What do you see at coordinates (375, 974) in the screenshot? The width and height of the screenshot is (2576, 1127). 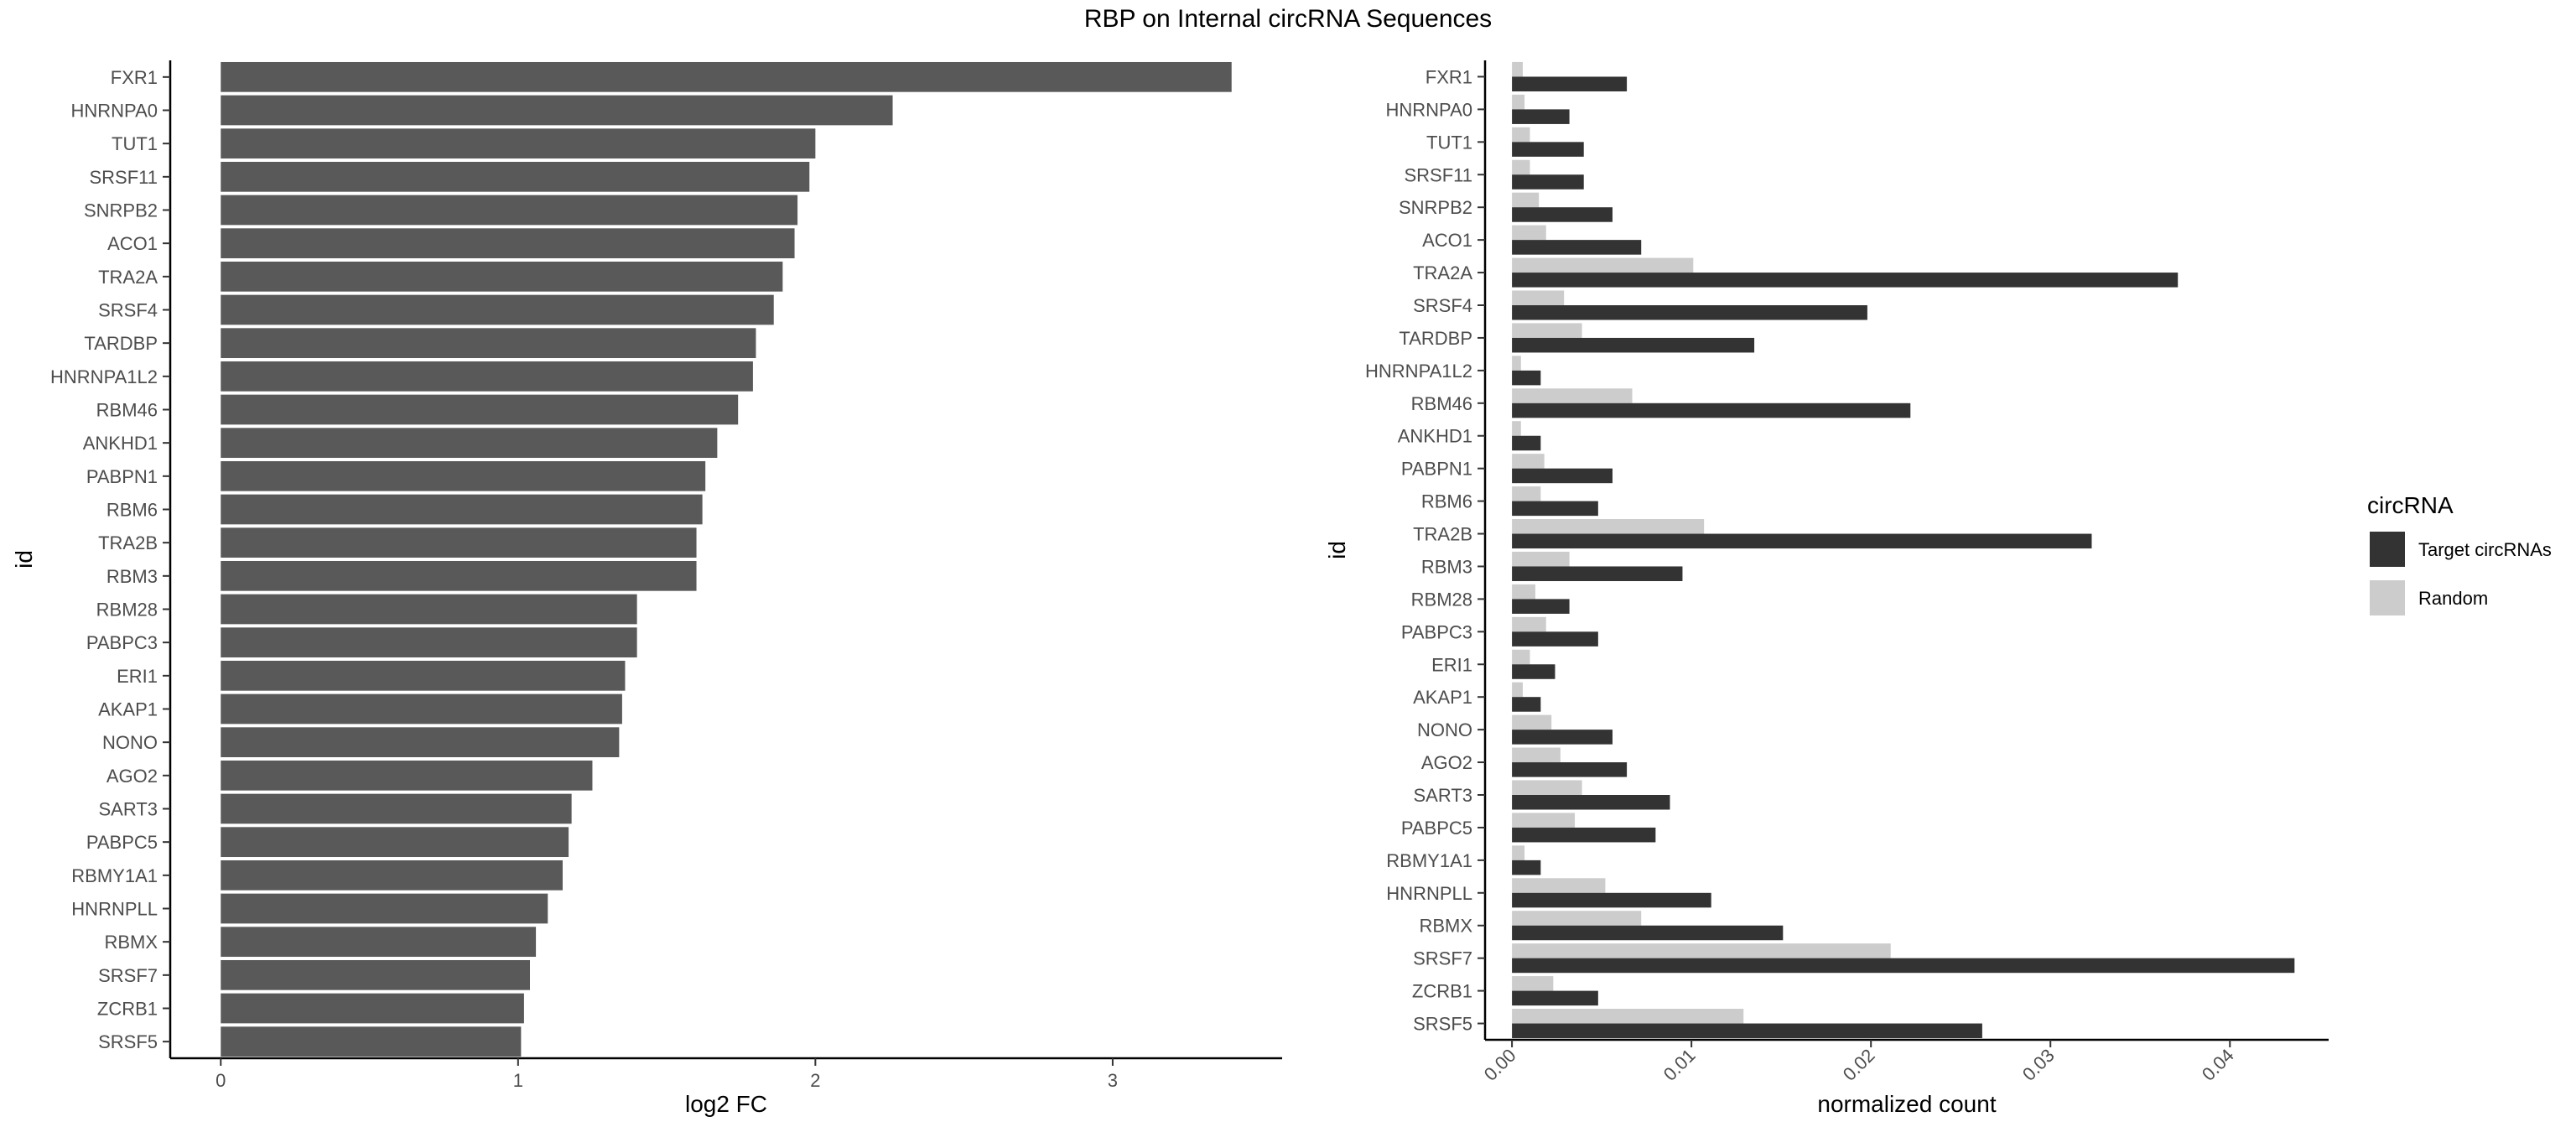 I see `bar-logfc-srsf7` at bounding box center [375, 974].